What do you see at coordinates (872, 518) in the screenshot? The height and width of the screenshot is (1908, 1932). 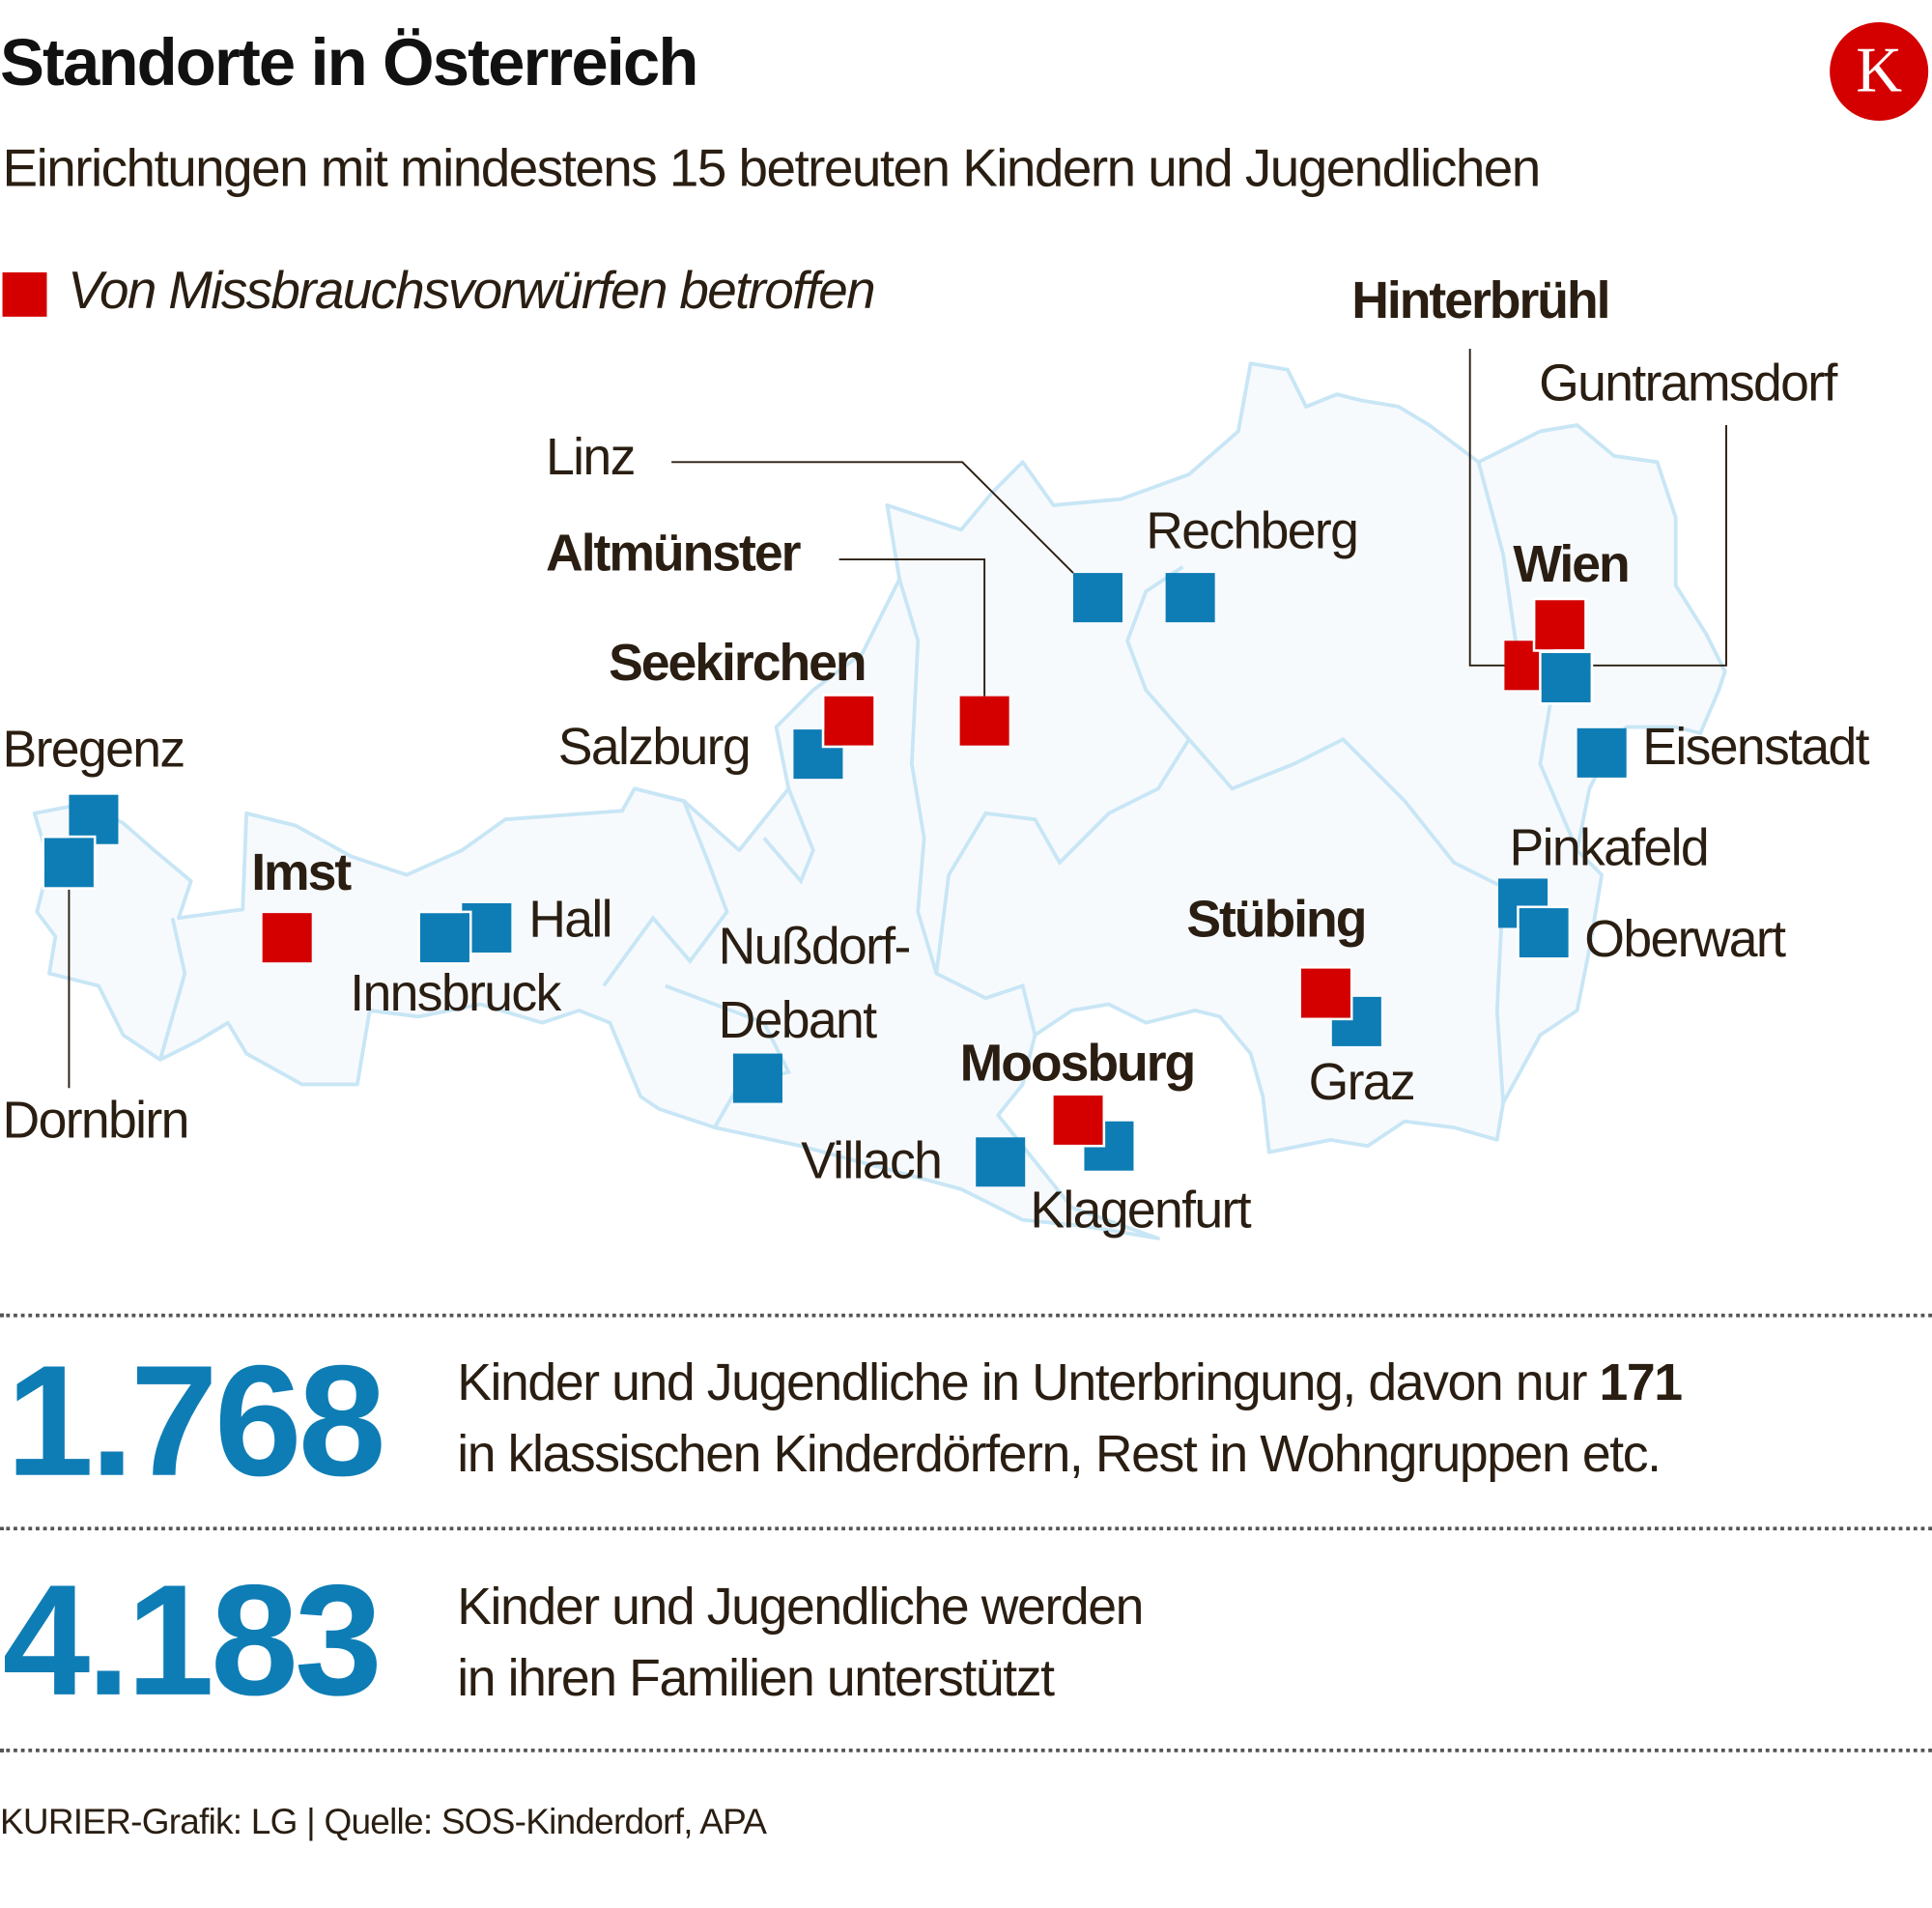 I see `leader-line-linz` at bounding box center [872, 518].